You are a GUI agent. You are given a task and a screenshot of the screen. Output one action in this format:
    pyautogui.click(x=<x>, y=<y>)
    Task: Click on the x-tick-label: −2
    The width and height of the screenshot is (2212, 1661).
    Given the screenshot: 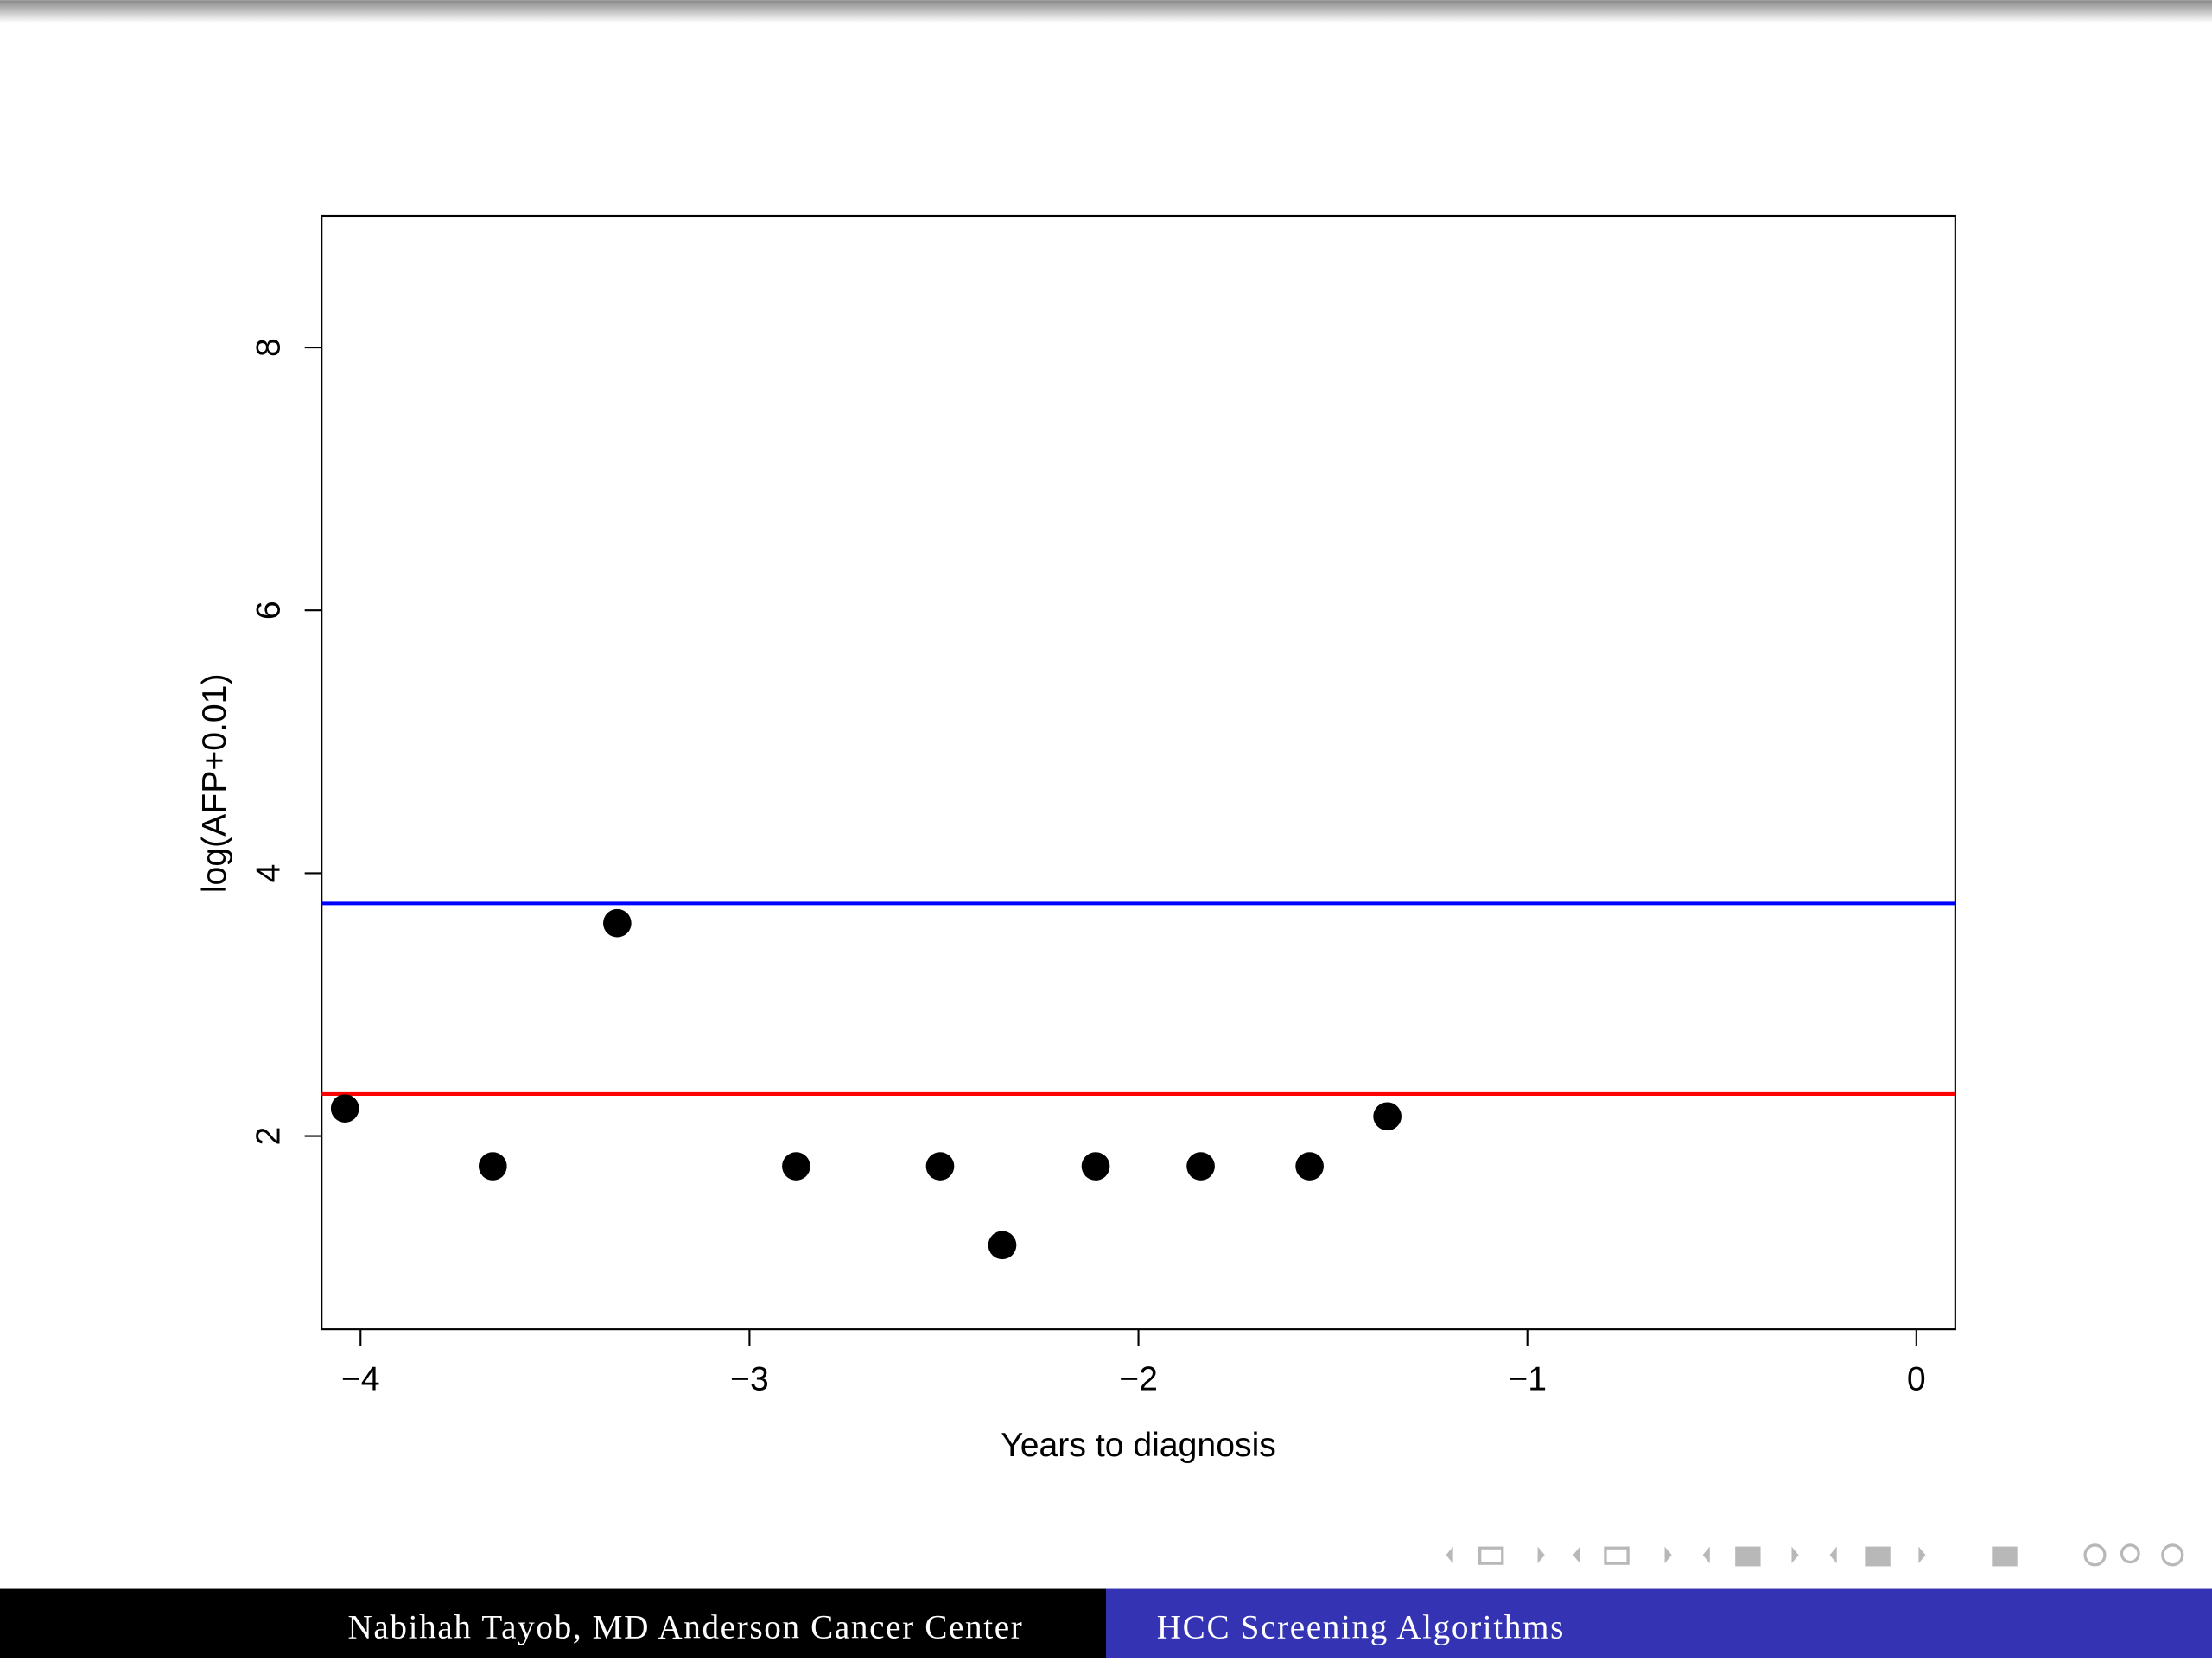 What is the action you would take?
    pyautogui.click(x=1138, y=1378)
    